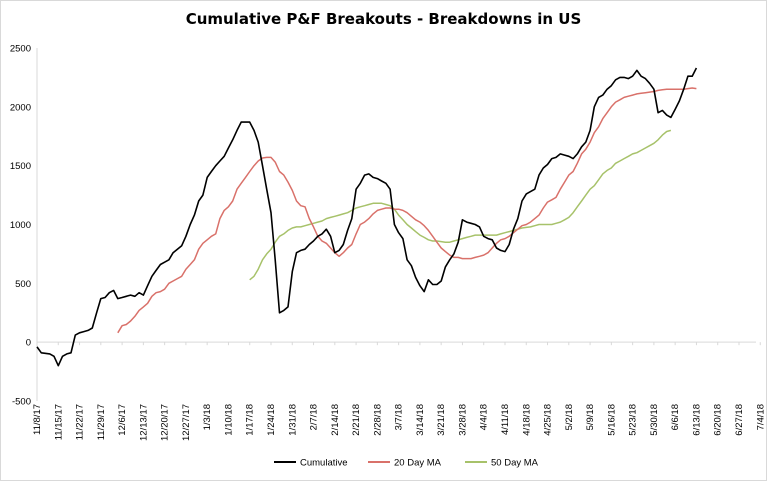 The image size is (767, 481). Describe the element at coordinates (20, 49) in the screenshot. I see `y-tick-label: 2500` at that location.